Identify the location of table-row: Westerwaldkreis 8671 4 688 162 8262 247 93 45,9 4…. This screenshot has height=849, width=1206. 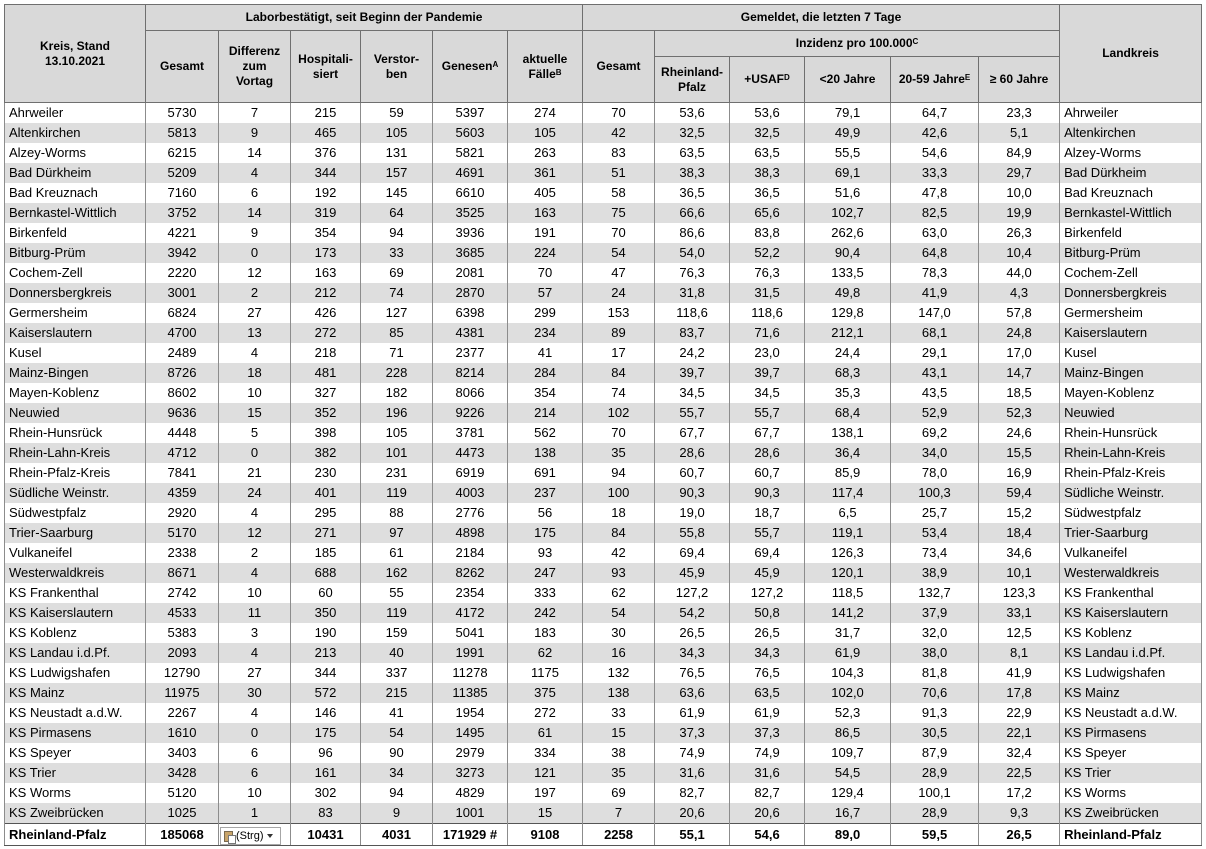
(603, 573).